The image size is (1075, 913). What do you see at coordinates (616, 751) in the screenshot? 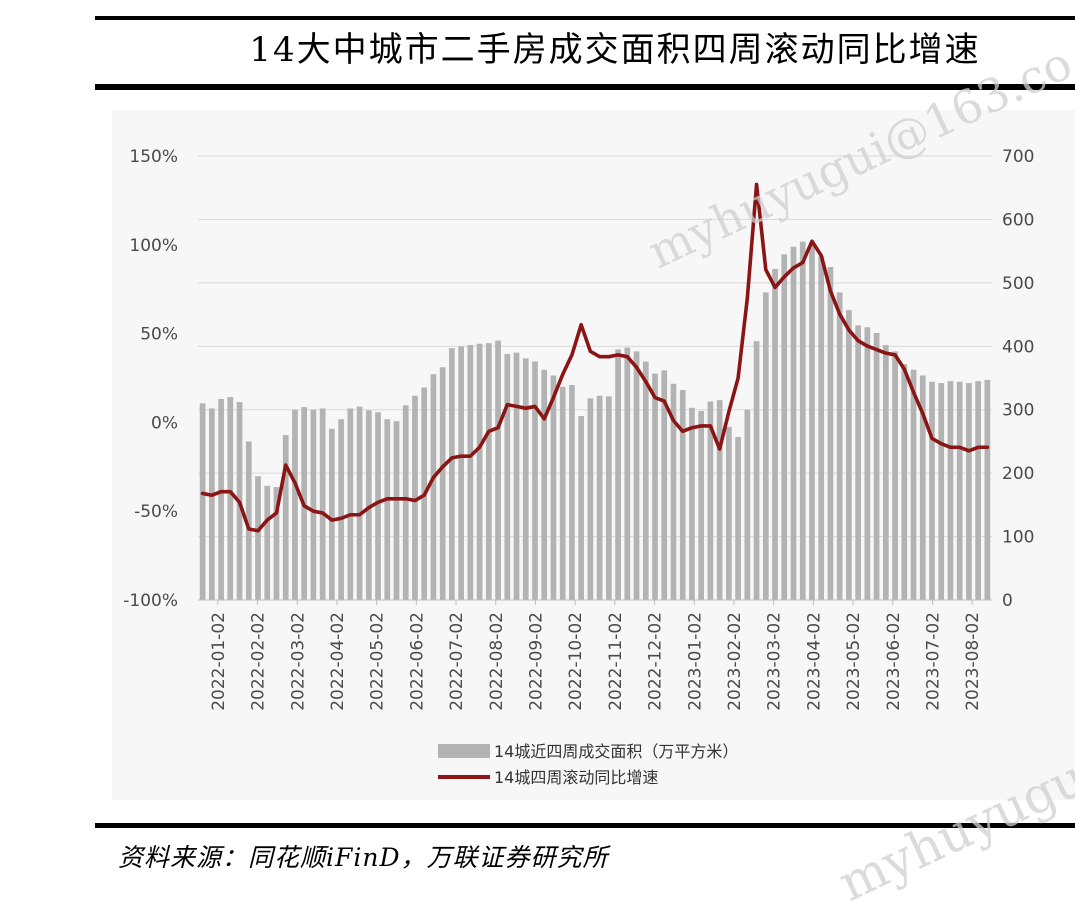
I see `legend-bar-label: 14城近四周成交面积（万平方米）` at bounding box center [616, 751].